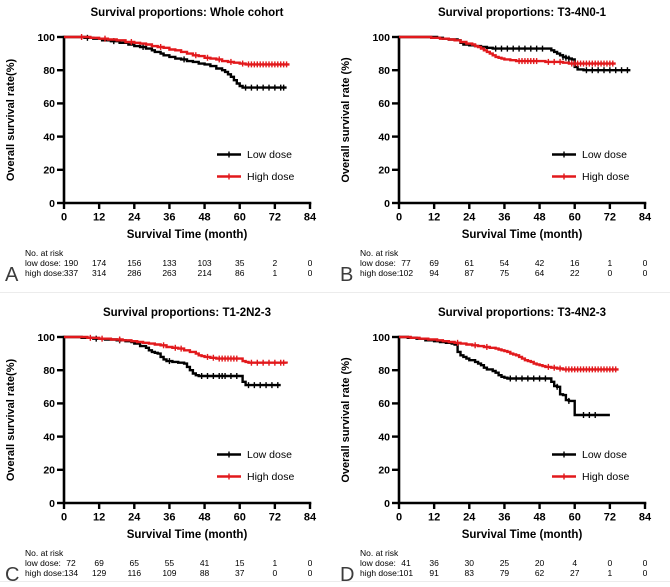 The height and width of the screenshot is (587, 670). I want to click on risk-value: 1, so click(274, 273).